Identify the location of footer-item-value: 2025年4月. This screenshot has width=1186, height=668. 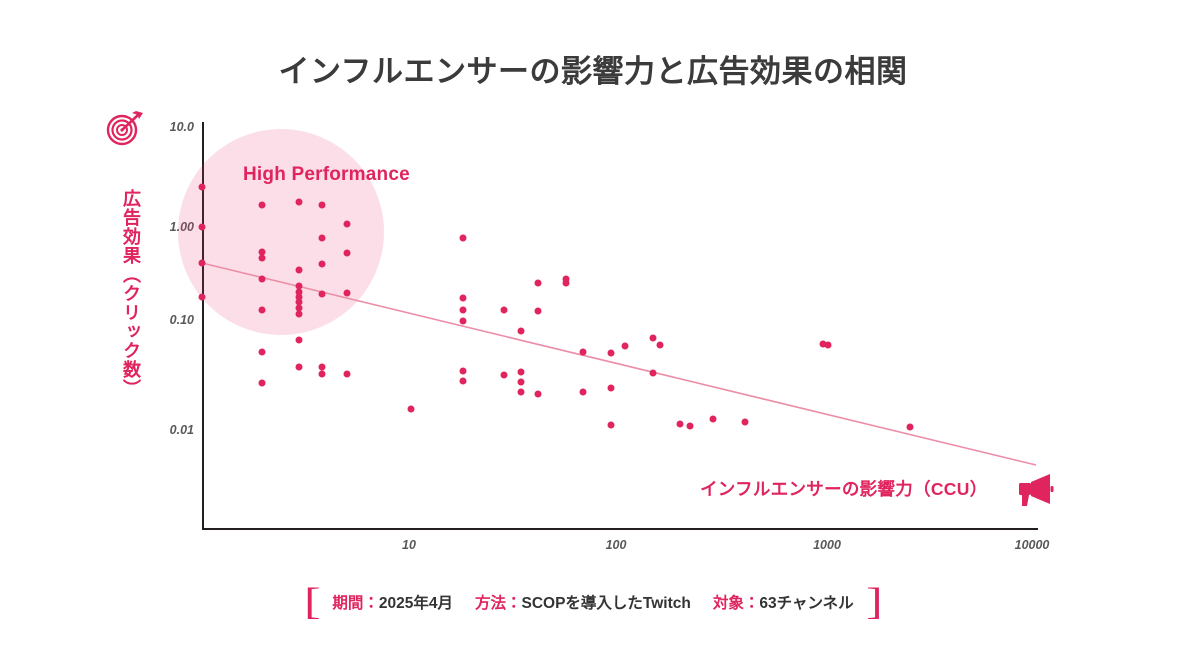
(415, 604).